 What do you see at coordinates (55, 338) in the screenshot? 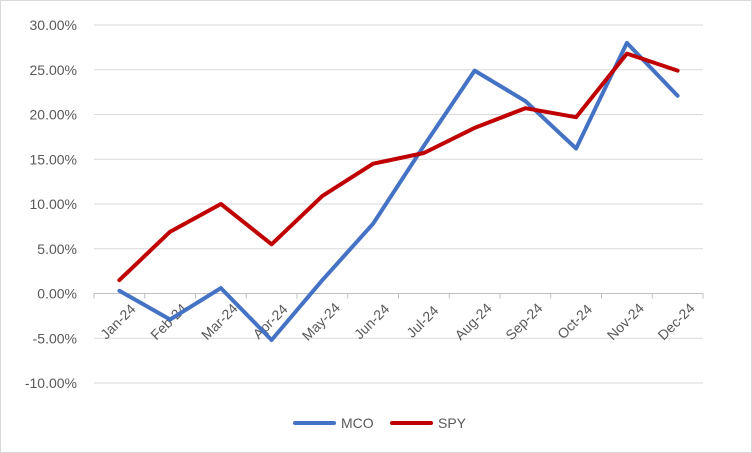
I see `y-tick-label: -5.00%` at bounding box center [55, 338].